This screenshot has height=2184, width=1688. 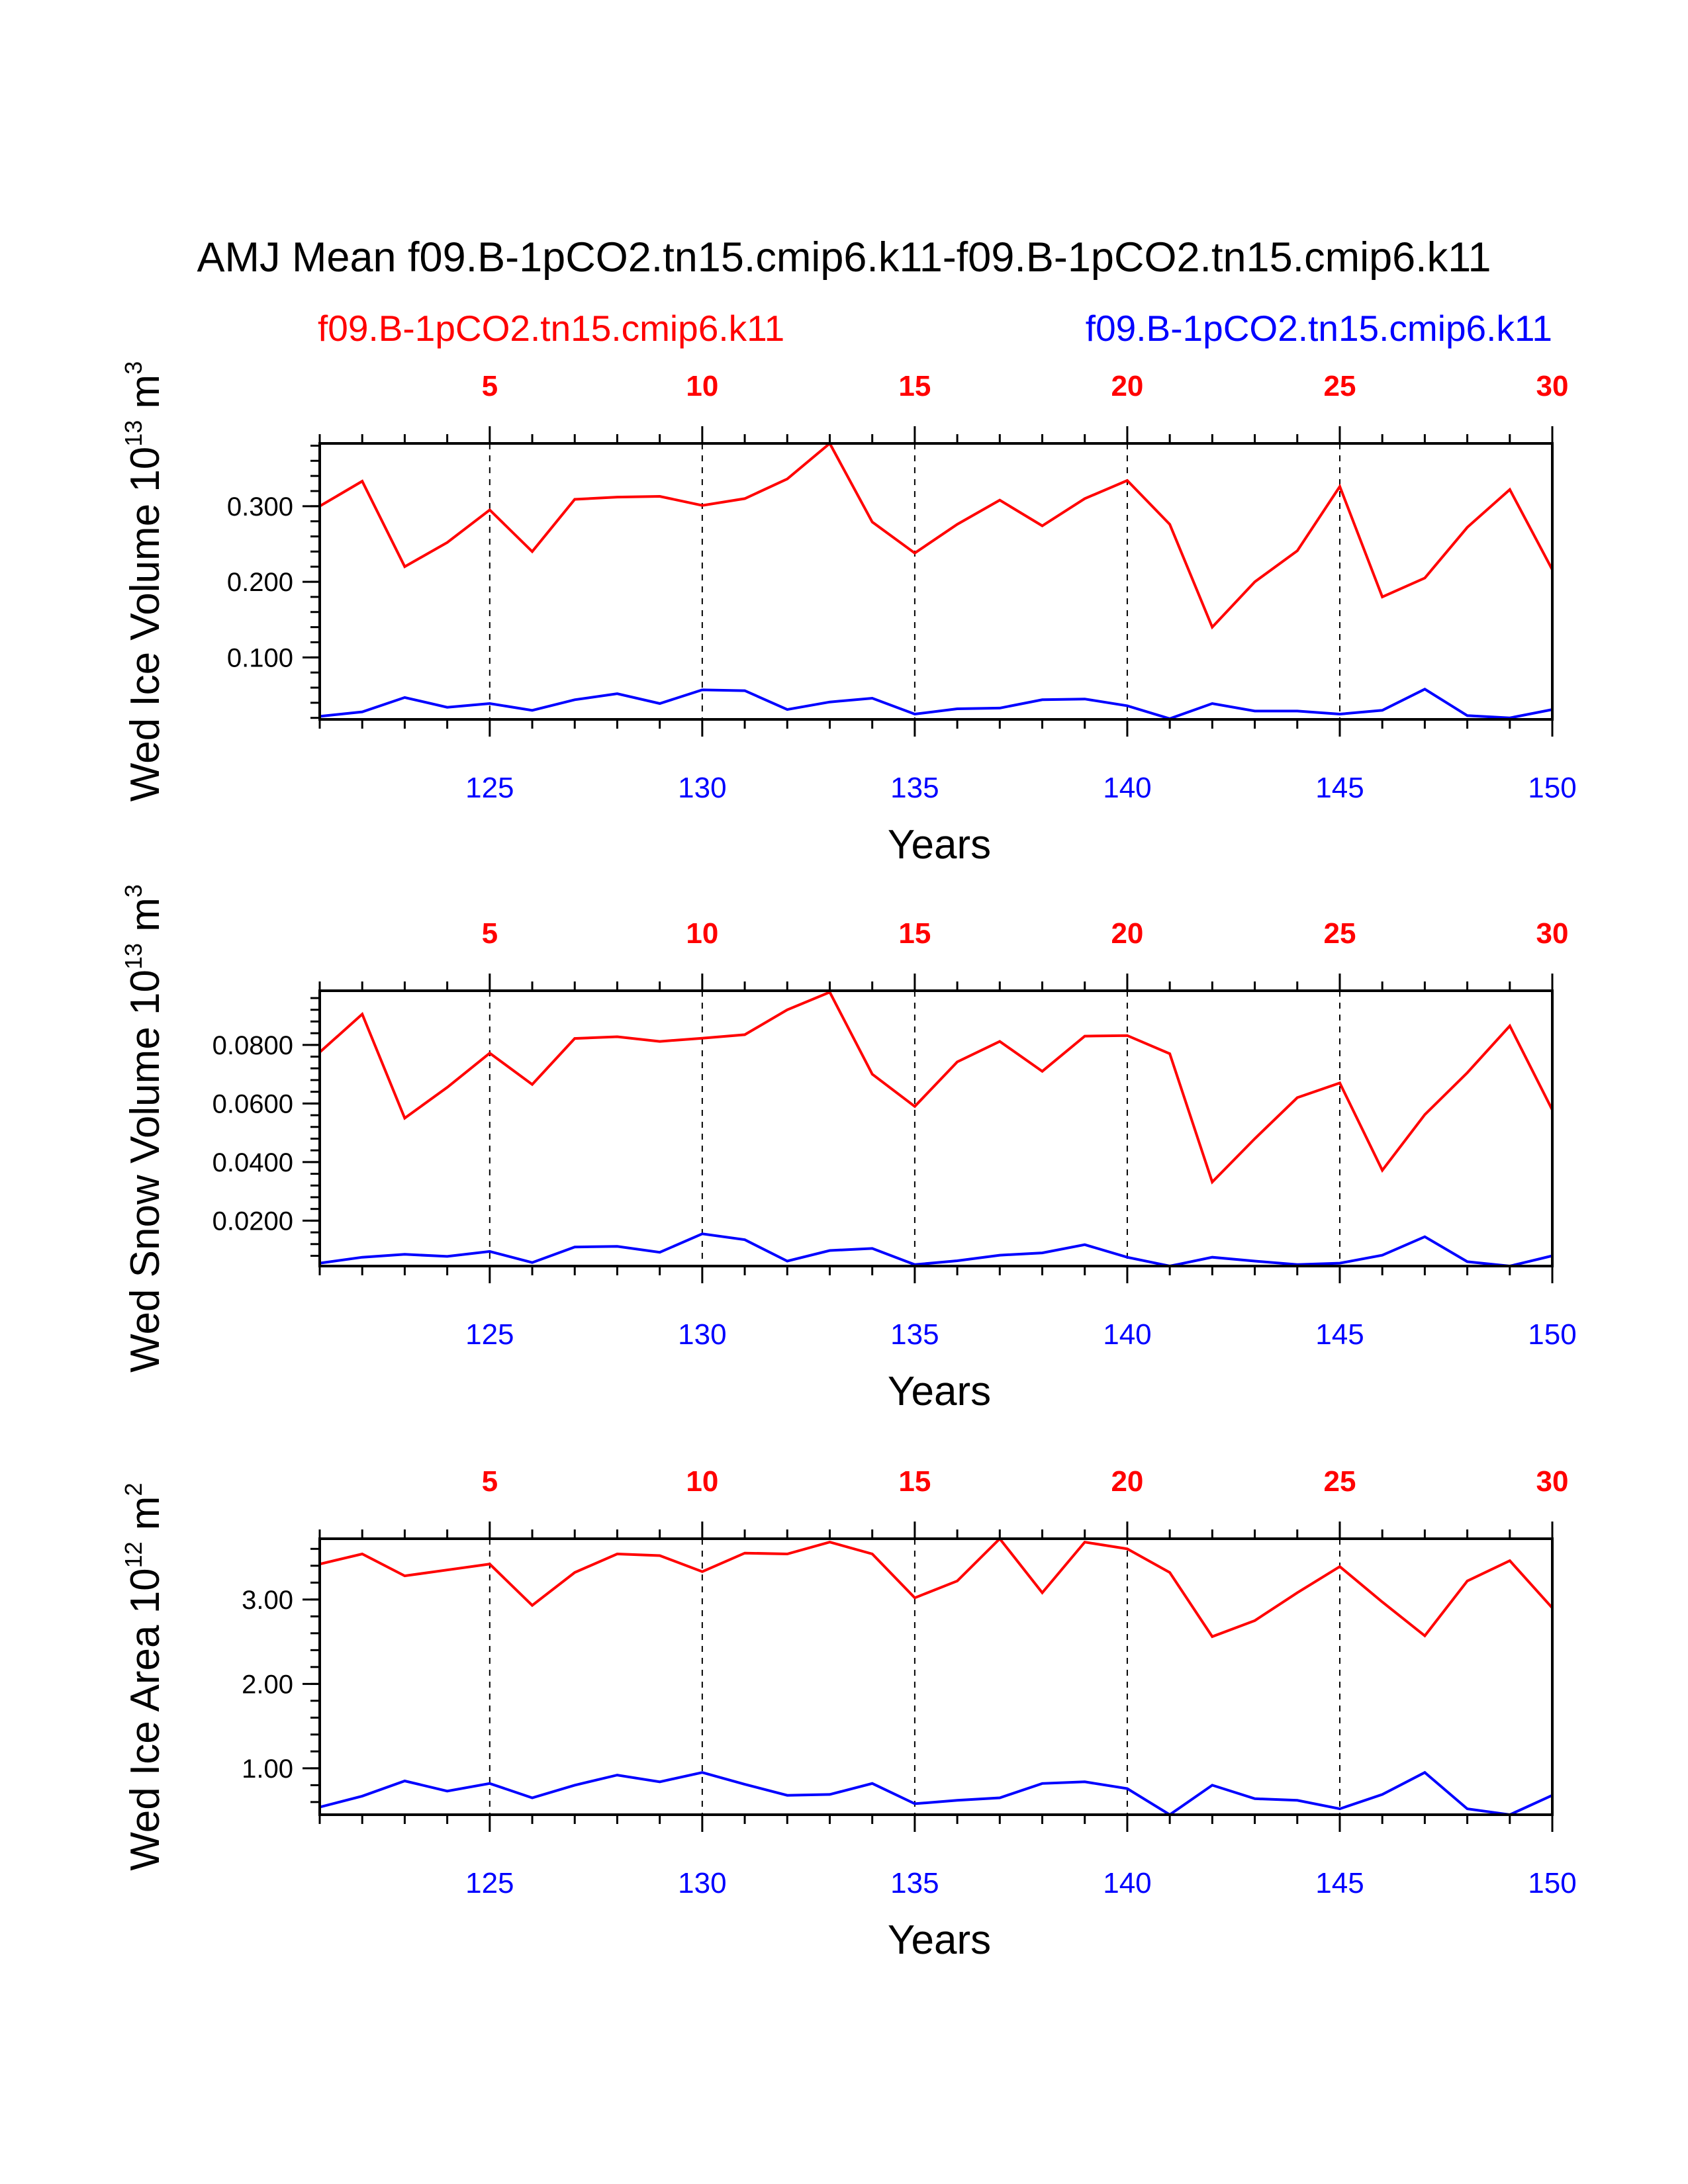 I want to click on y-tick-label: 0.0400, so click(x=252, y=1162).